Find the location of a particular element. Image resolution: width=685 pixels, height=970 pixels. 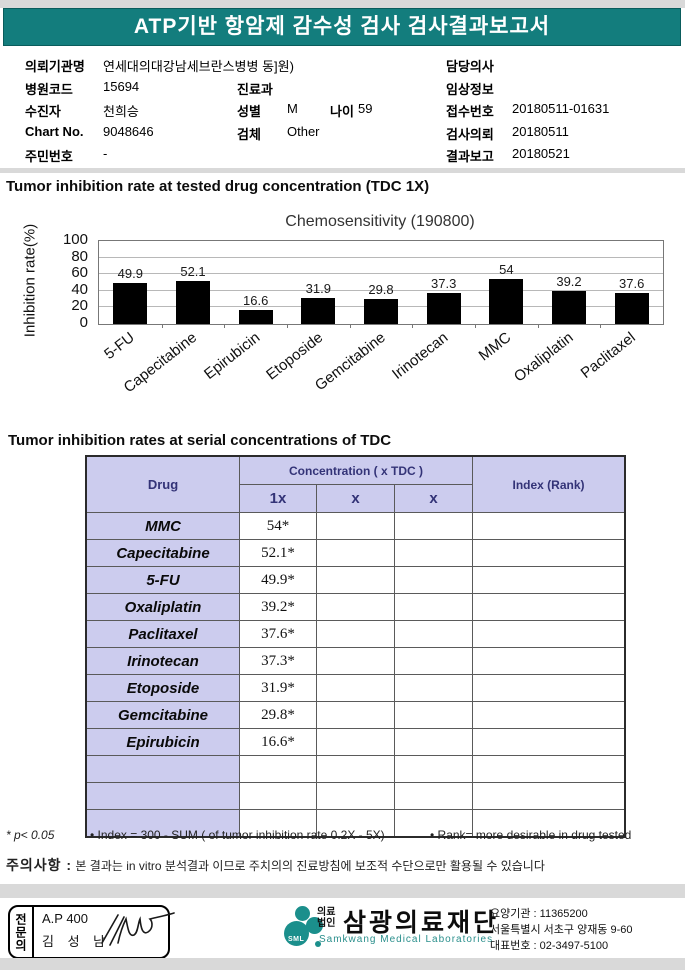

receipt-no-value: 20180511-01631 is located at coordinates (561, 108).